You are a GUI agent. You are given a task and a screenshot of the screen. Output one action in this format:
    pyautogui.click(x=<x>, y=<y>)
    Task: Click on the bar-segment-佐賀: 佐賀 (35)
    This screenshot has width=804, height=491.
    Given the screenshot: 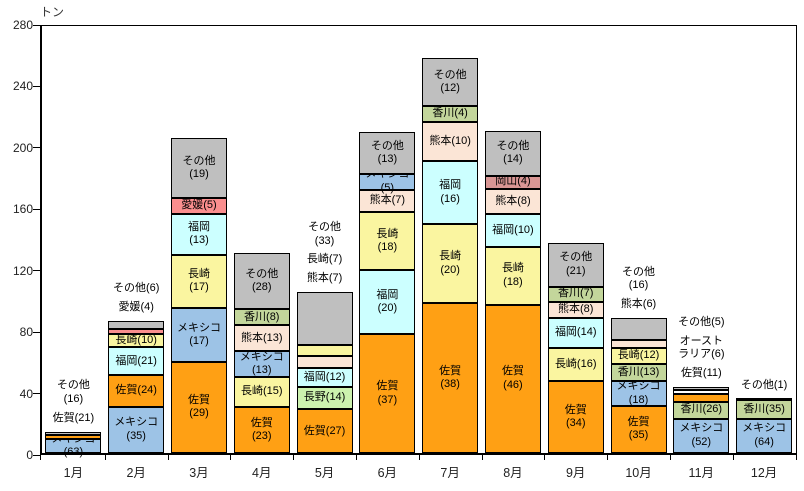 What is the action you would take?
    pyautogui.click(x=638, y=429)
    